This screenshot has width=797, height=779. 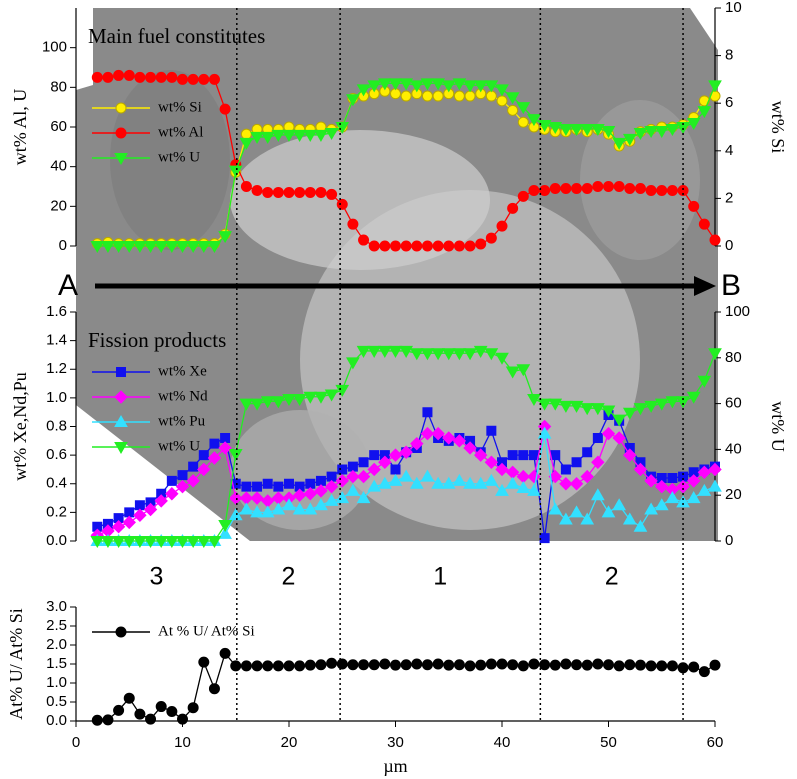 I want to click on y2-tick-label: 0, so click(x=729, y=540).